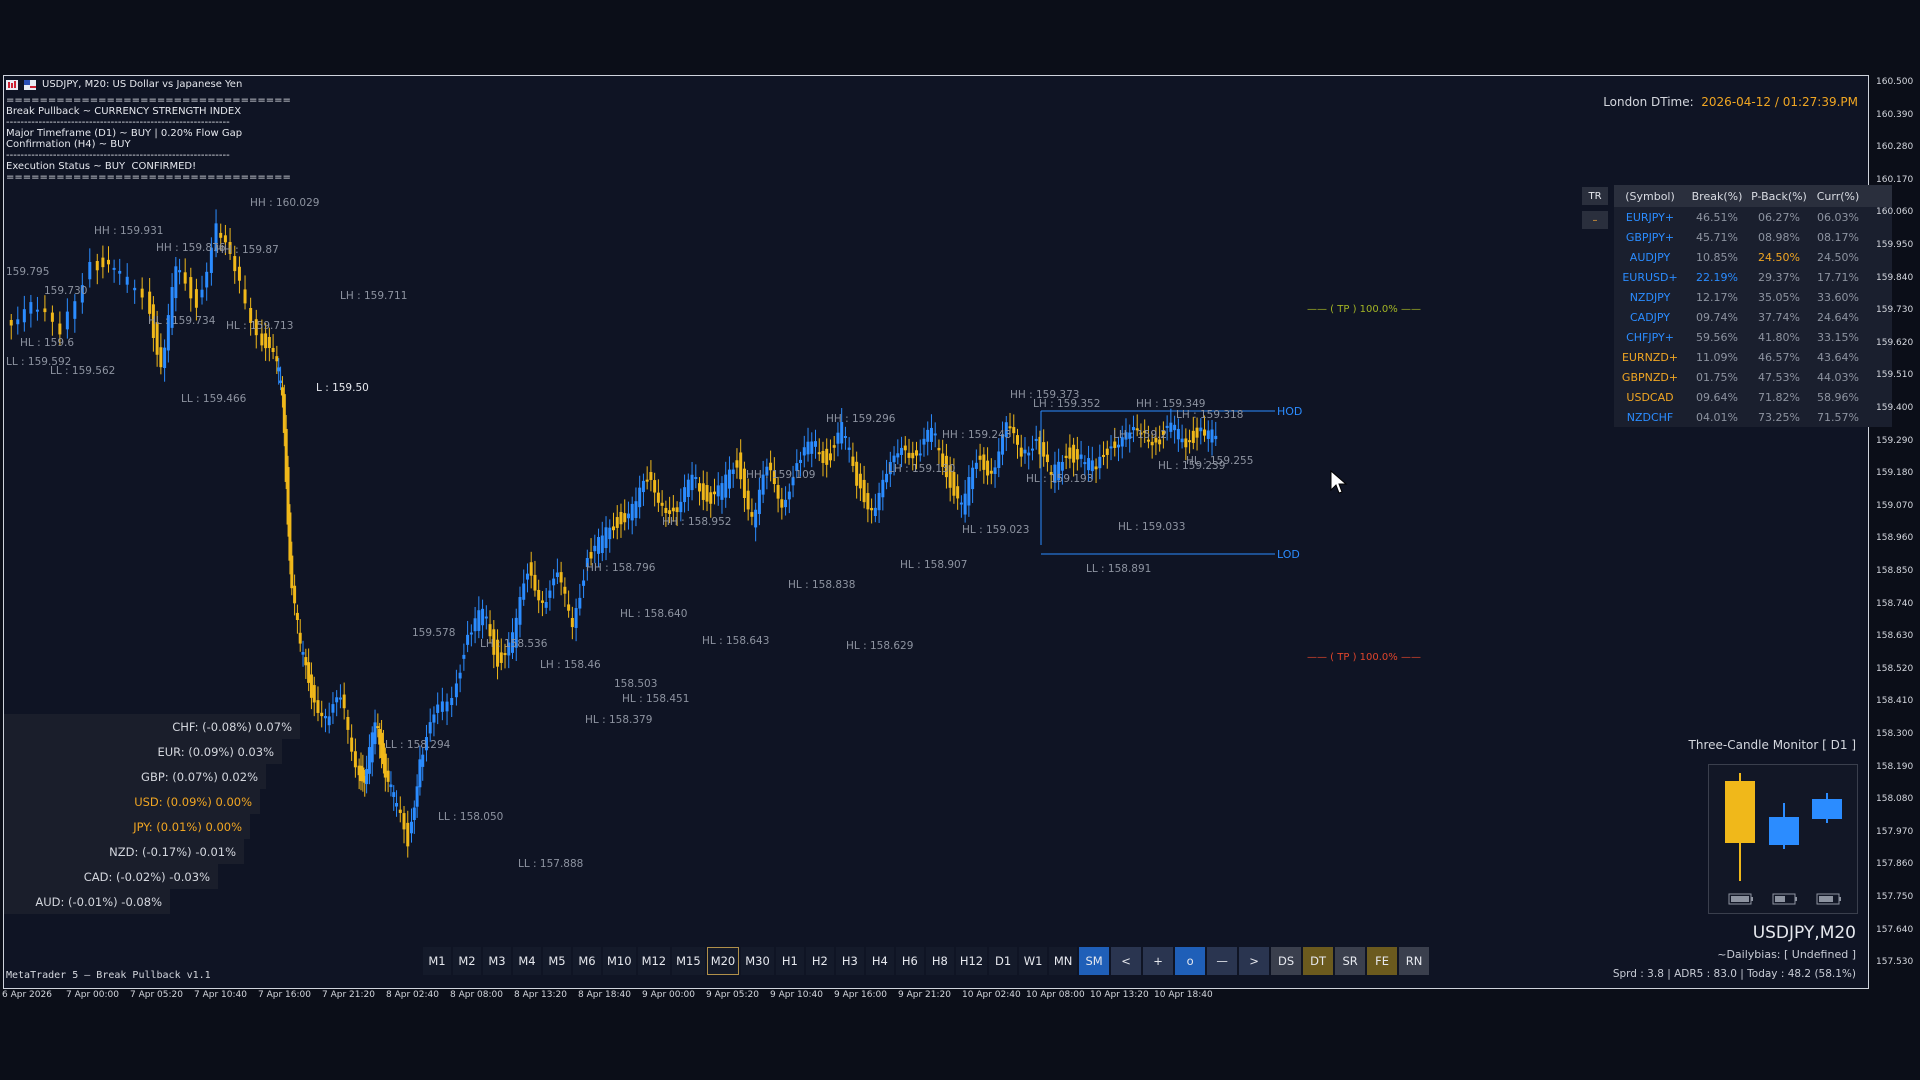 This screenshot has height=1080, width=1920. What do you see at coordinates (619, 961) in the screenshot?
I see `timeframe-button-m10: M10` at bounding box center [619, 961].